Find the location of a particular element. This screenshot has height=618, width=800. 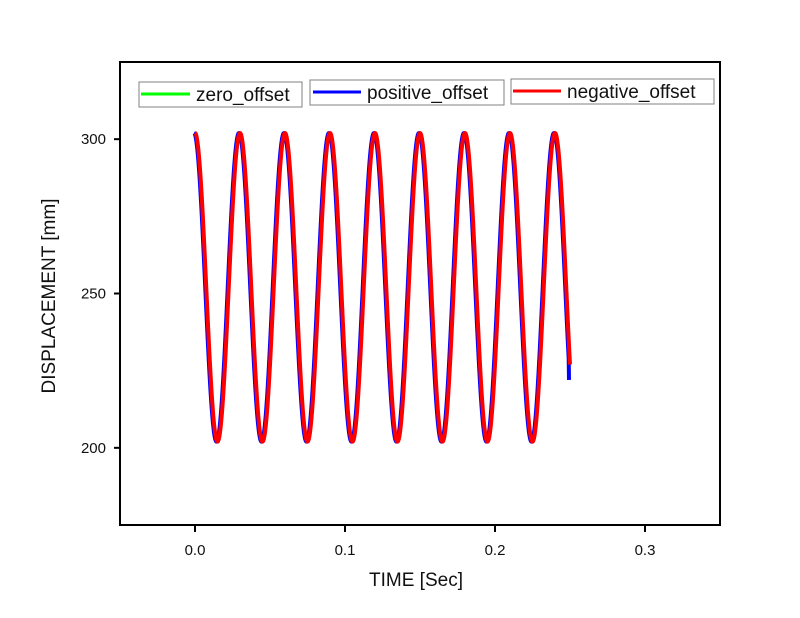

x-tick-label: 0.3 is located at coordinates (645, 550).